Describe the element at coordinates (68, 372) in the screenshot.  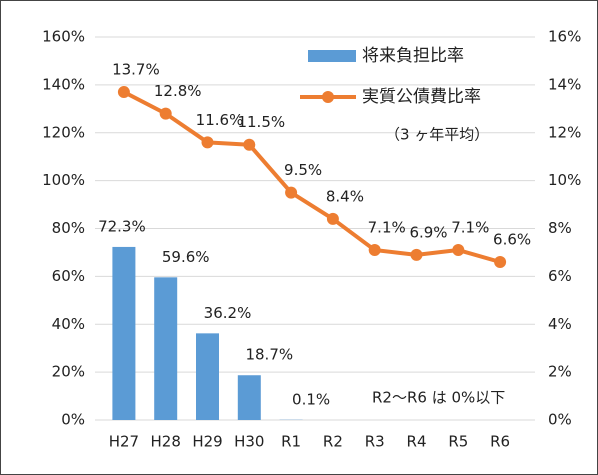
I see `y-tick-label: 20%` at that location.